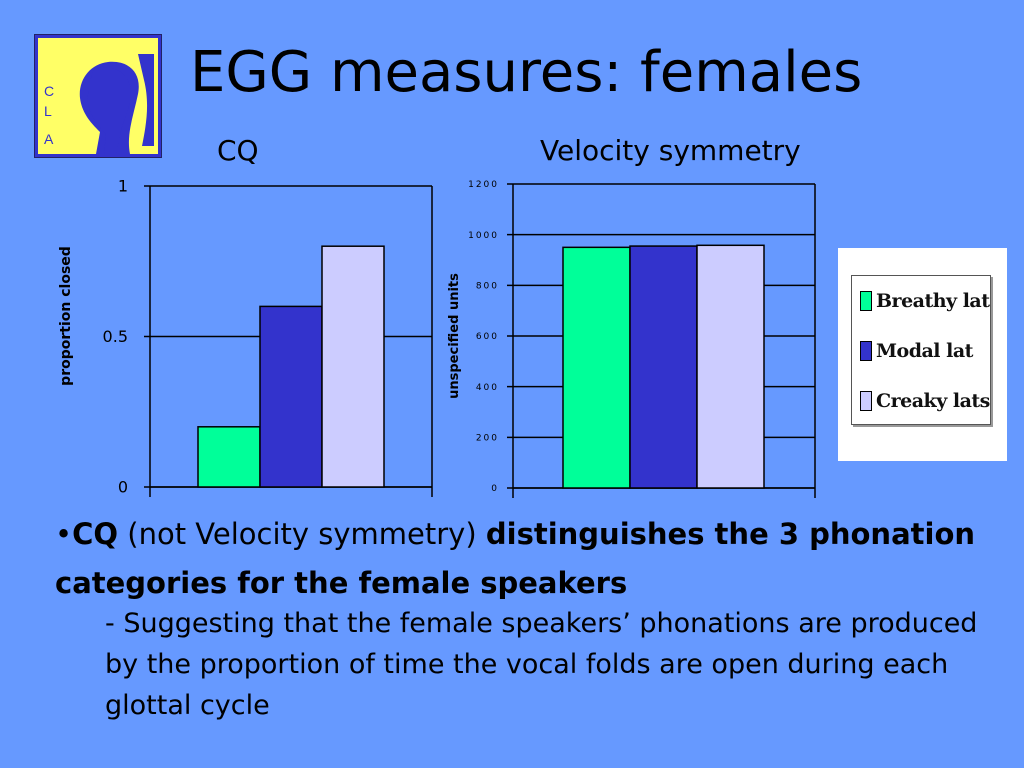 The image size is (1024, 768). I want to click on legend-swatch-breathy, so click(866, 301).